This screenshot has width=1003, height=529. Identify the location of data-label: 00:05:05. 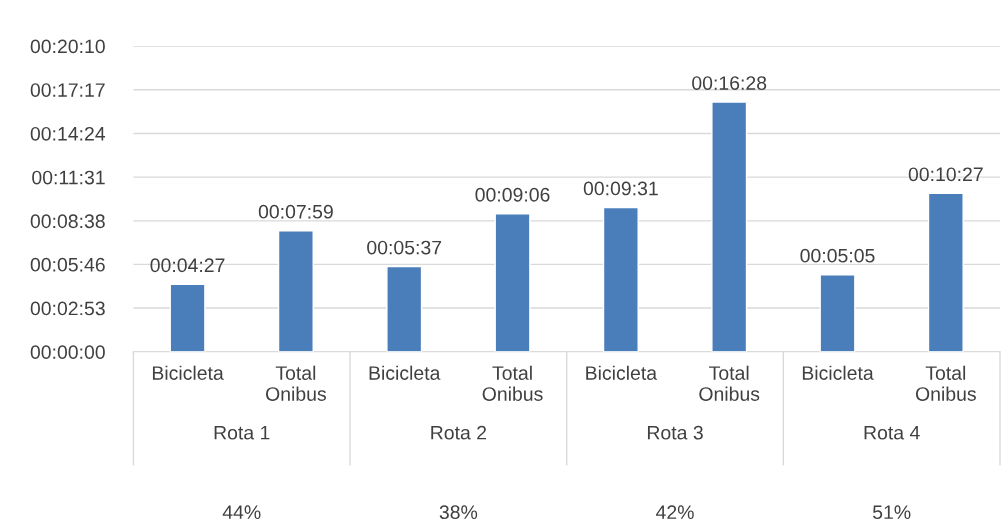
(837, 255).